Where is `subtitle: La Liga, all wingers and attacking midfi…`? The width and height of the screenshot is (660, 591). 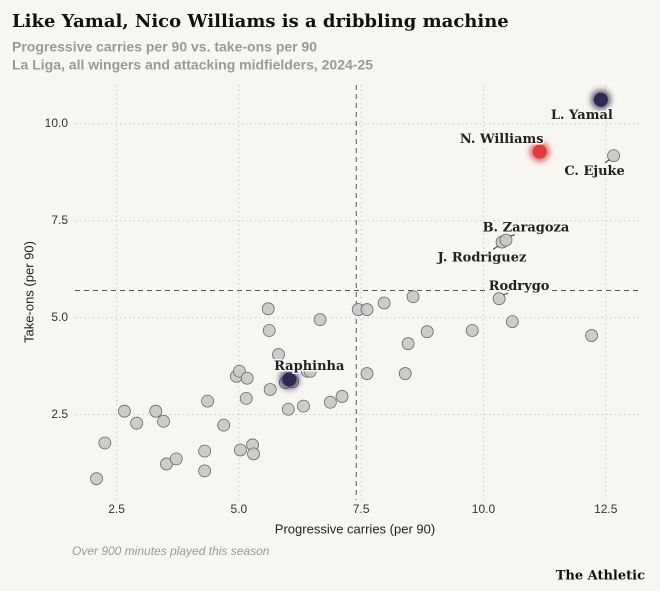
subtitle: La Liga, all wingers and attacking midfi… is located at coordinates (192, 65).